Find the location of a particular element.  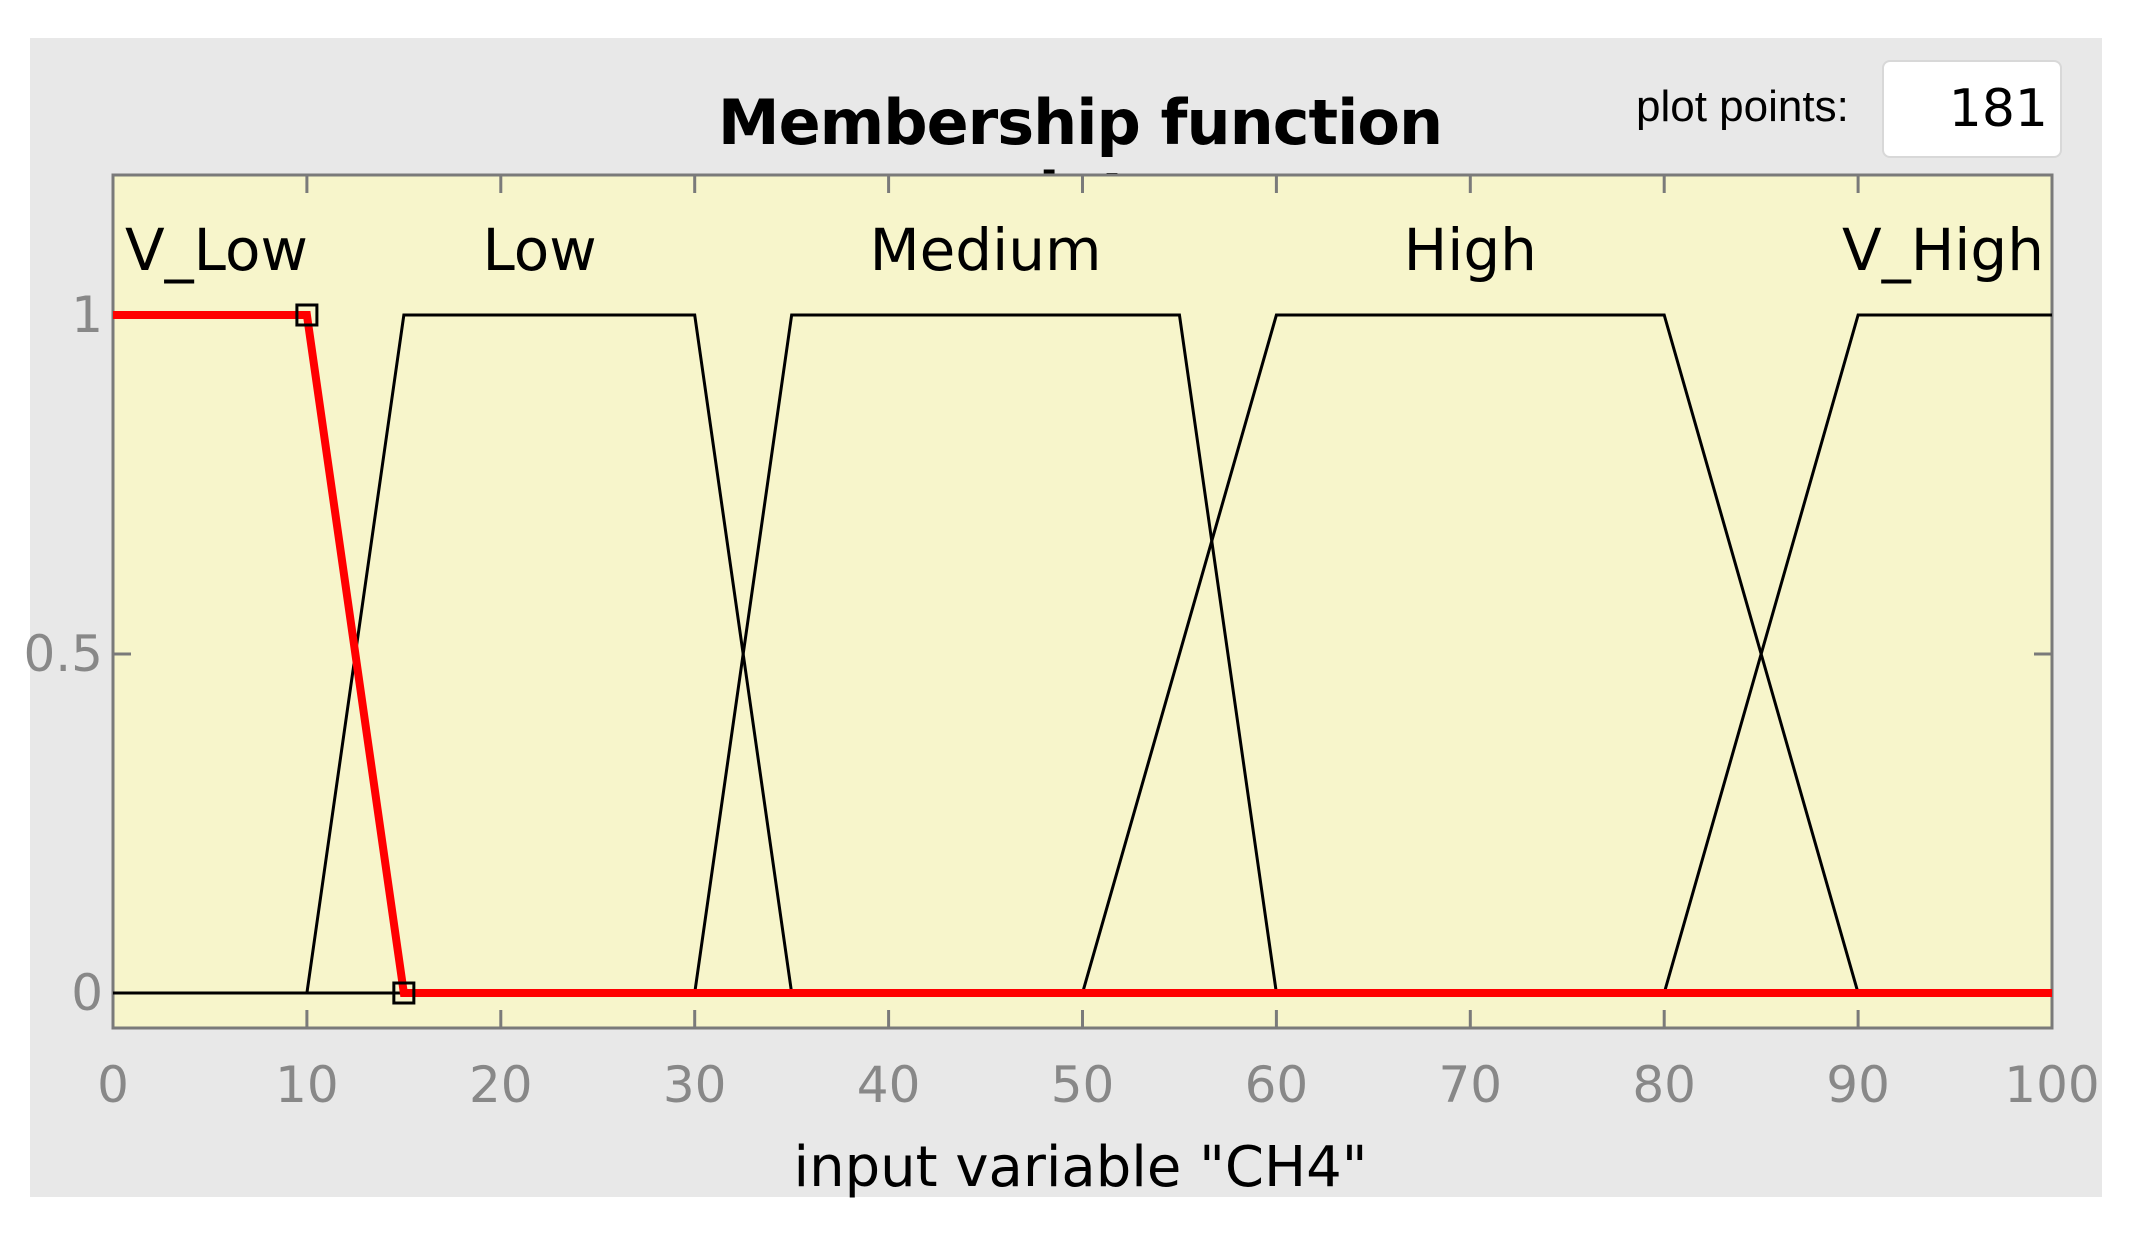

y-tick-labels: 00.51 is located at coordinates (63, 654).